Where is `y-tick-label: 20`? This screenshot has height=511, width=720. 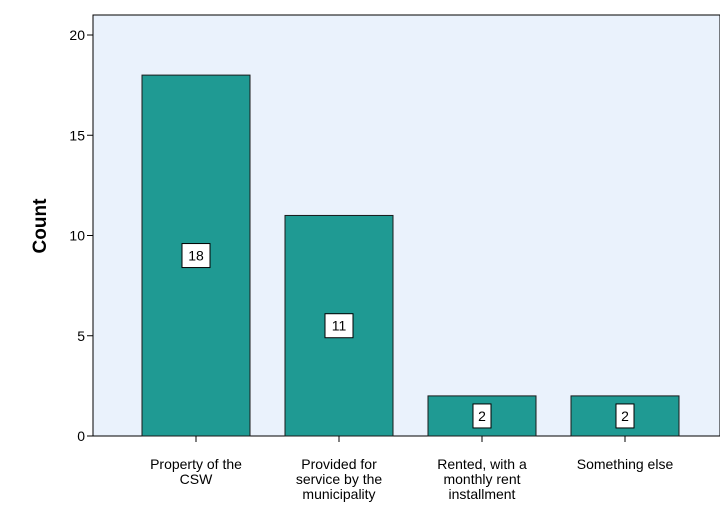 y-tick-label: 20 is located at coordinates (77, 35).